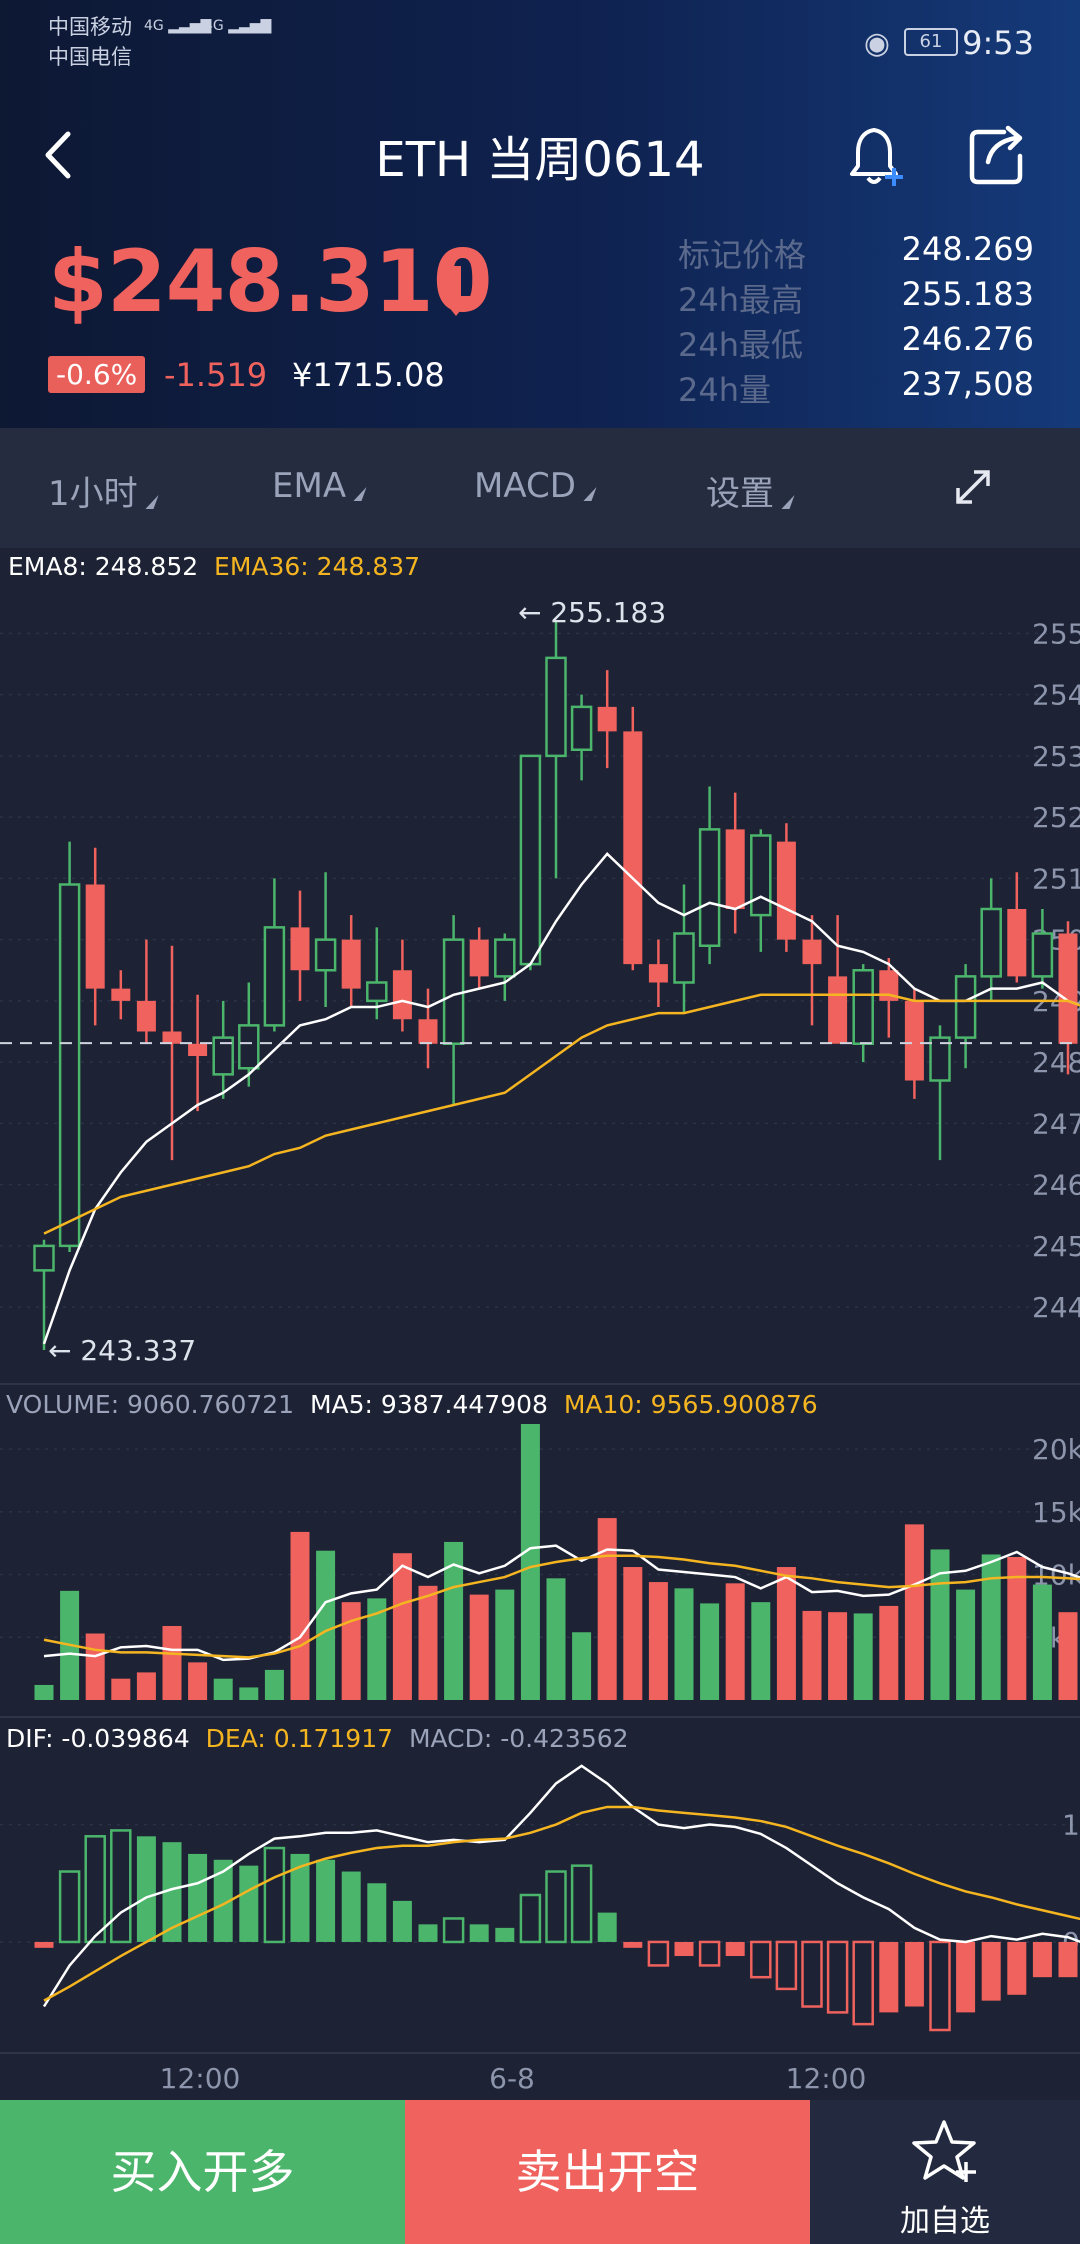 This screenshot has width=1080, height=2244. I want to click on ma10-line, so click(561, 1606).